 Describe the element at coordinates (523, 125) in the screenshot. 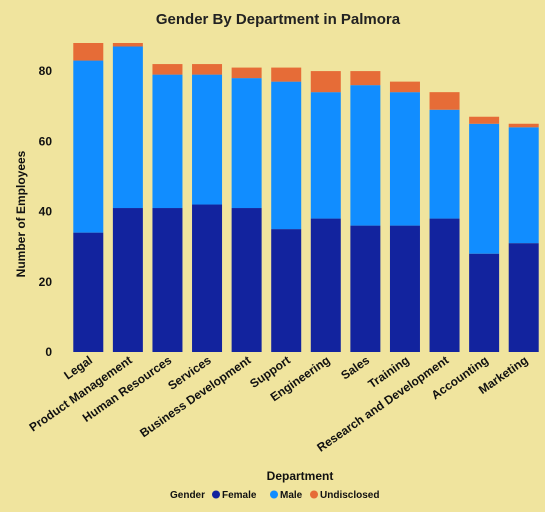

I see `bar-marketing-undisclosed` at that location.